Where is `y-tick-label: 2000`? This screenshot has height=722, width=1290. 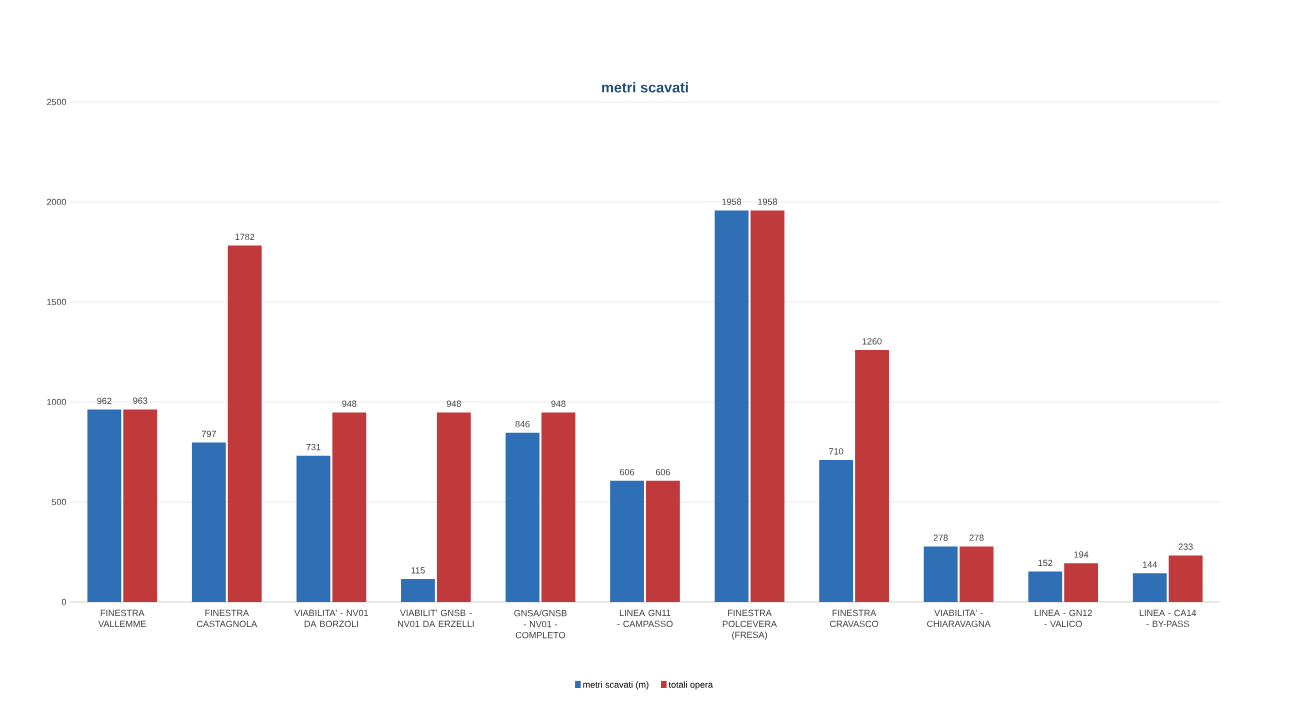
y-tick-label: 2000 is located at coordinates (56, 202).